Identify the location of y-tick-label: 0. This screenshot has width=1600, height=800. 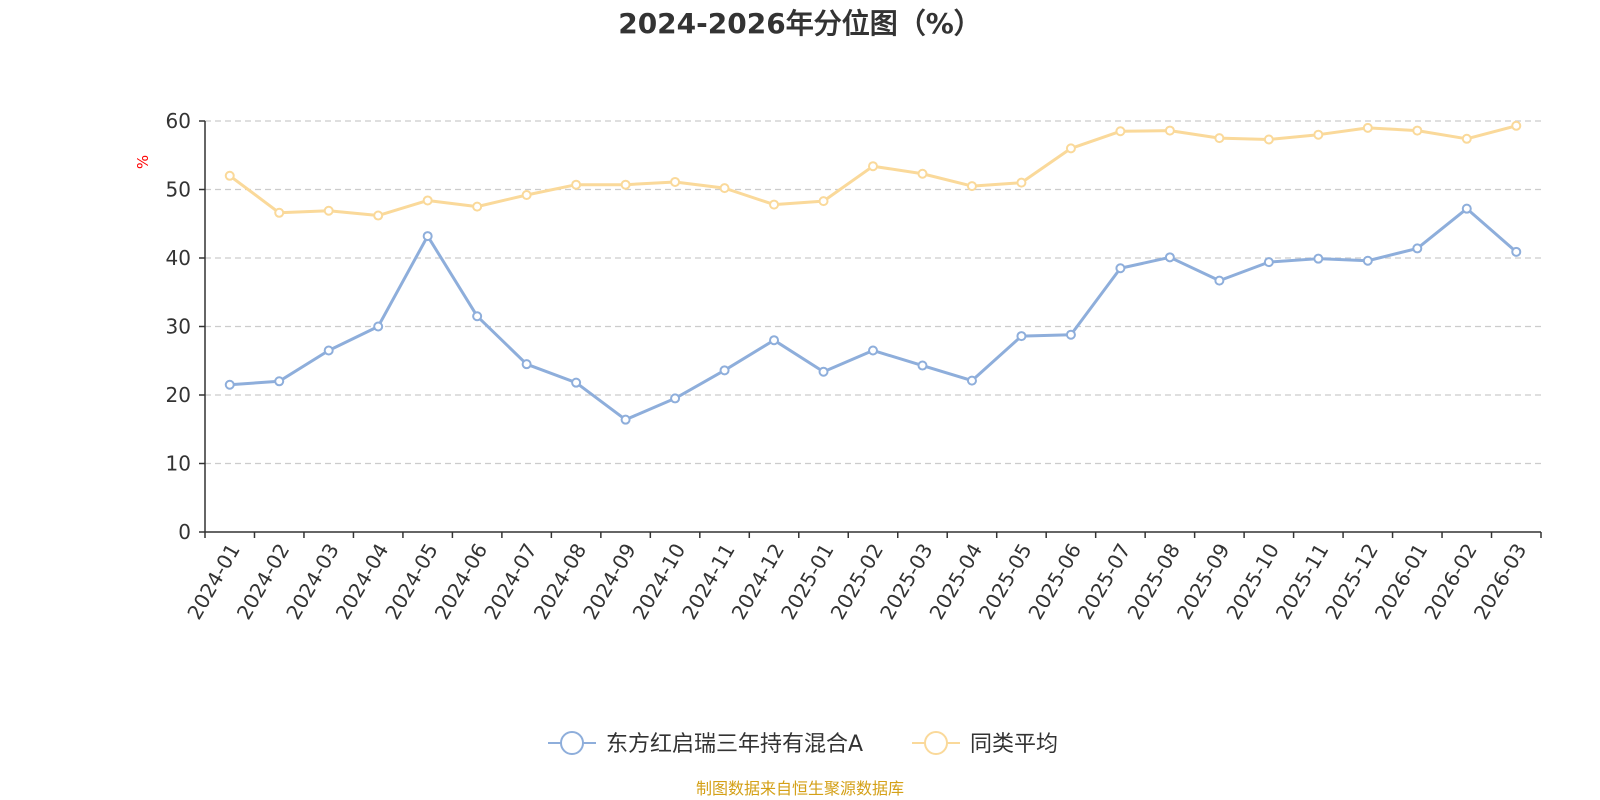
(184, 532).